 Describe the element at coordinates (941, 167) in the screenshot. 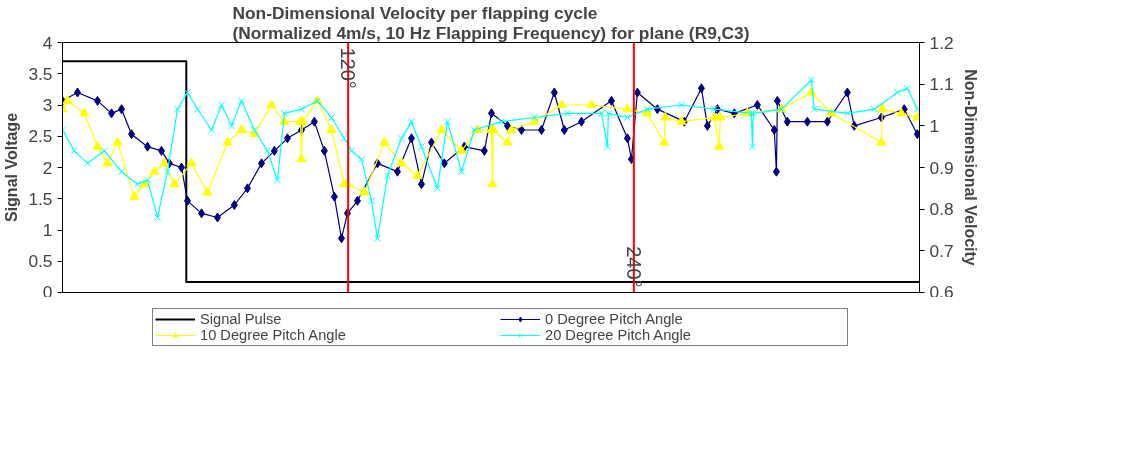

I see `y2-tick-label: 0.9` at that location.